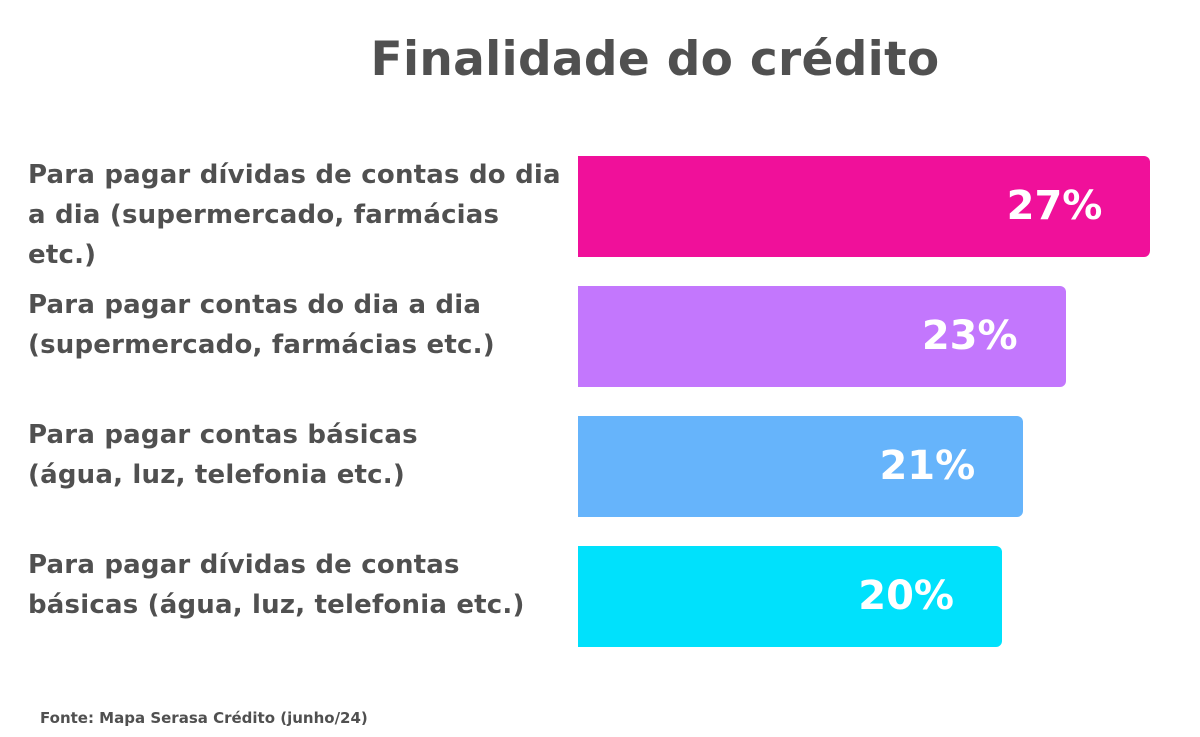 The width and height of the screenshot is (1200, 737). Describe the element at coordinates (927, 466) in the screenshot. I see `bar-value-label: 21%` at that location.